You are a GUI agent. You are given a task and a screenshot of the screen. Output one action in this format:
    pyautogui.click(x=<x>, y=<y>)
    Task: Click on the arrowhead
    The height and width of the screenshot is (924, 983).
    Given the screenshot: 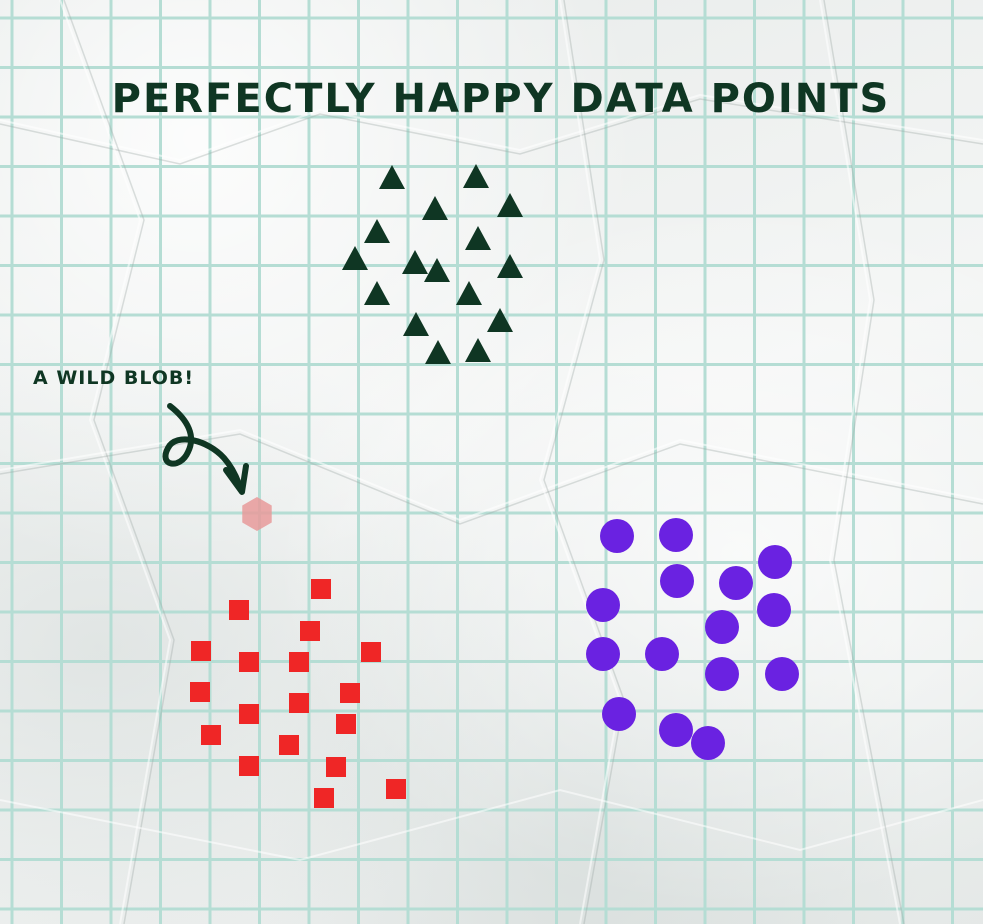 What is the action you would take?
    pyautogui.click(x=236, y=479)
    